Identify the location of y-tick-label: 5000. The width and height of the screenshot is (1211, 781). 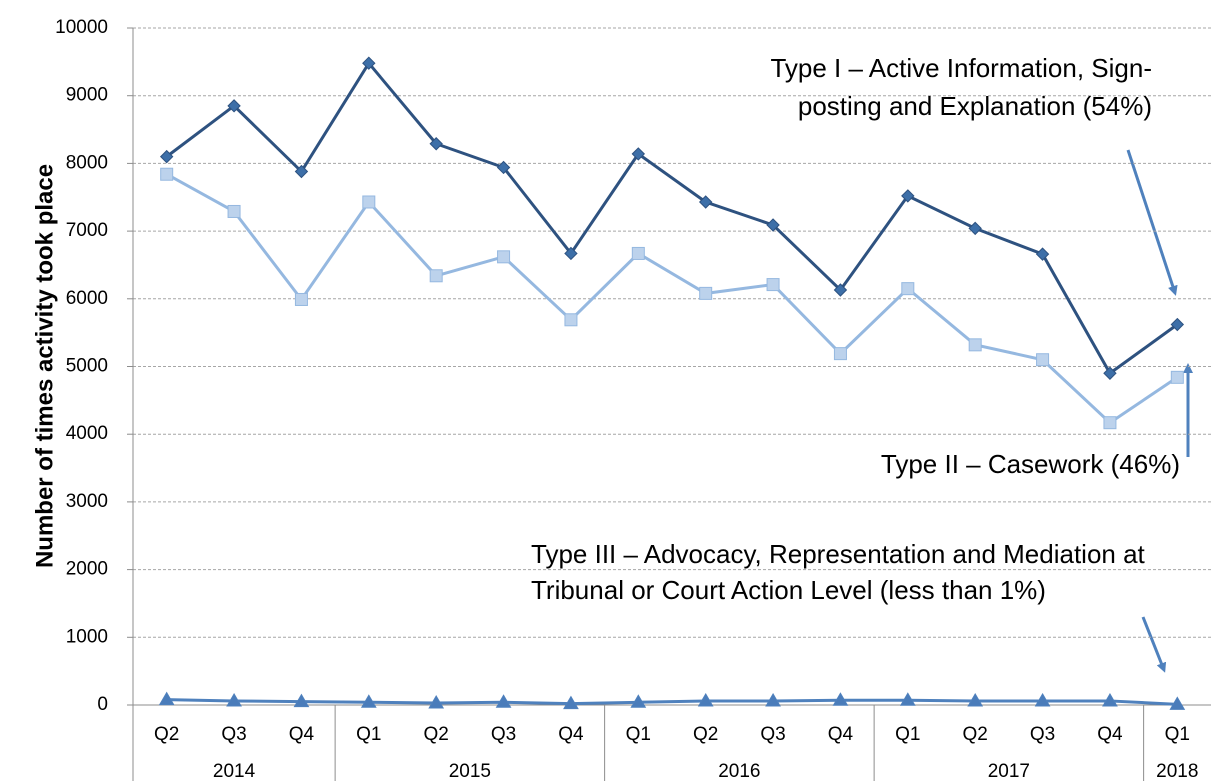
(87, 366).